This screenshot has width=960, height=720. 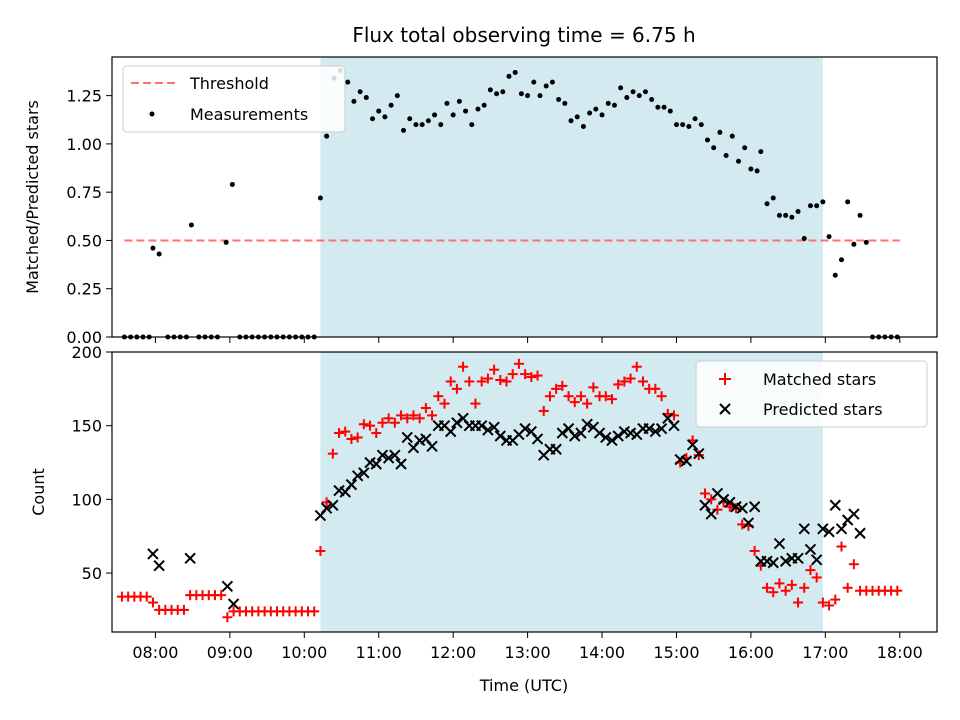 What do you see at coordinates (84, 96) in the screenshot?
I see `y-tick-label: 1.25` at bounding box center [84, 96].